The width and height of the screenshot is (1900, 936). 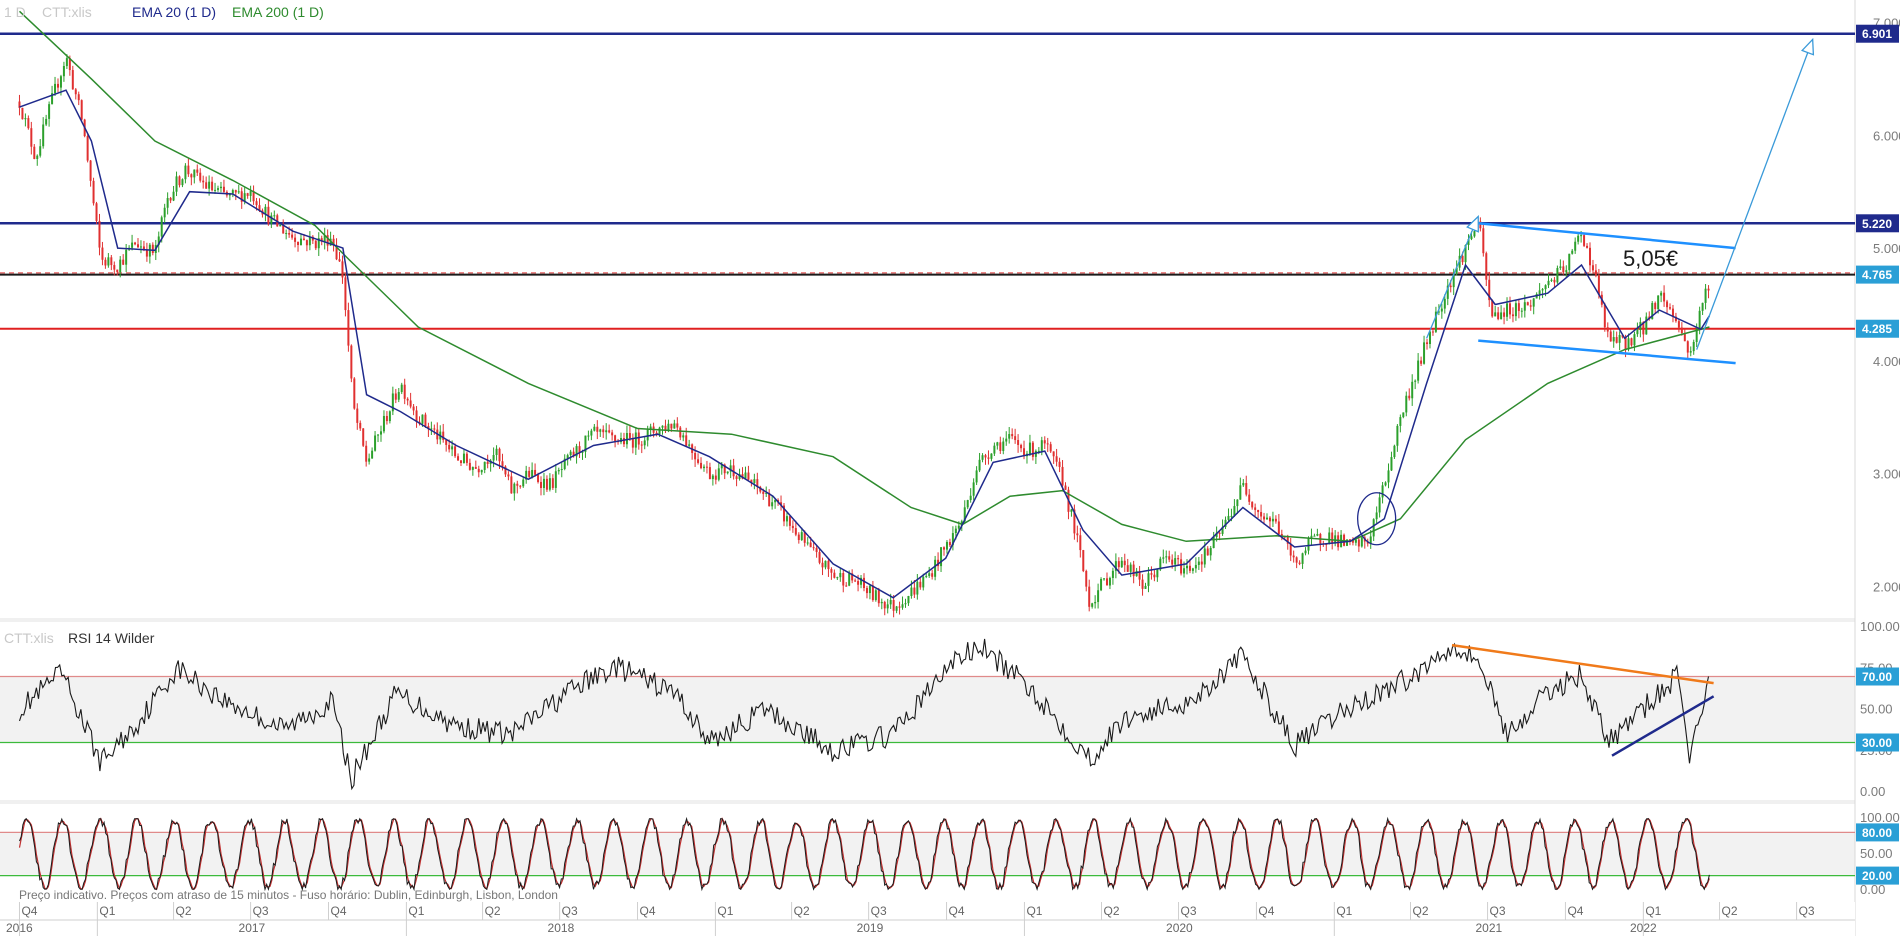 I want to click on rsi-tick-label: 100.00, so click(x=1880, y=626).